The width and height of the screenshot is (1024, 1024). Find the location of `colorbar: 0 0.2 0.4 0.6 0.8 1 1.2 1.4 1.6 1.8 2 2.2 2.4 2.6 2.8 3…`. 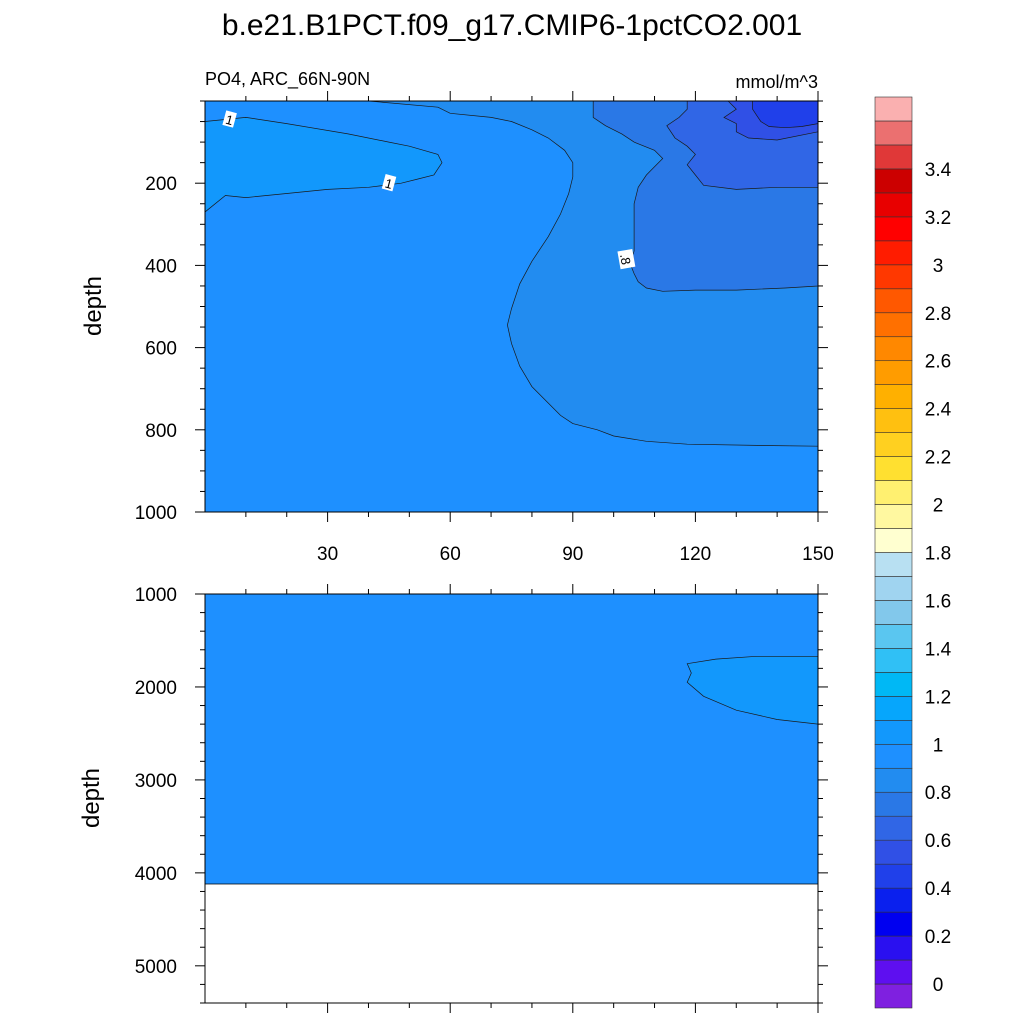

colorbar: 0 0.2 0.4 0.6 0.8 1 1.2 1.4 1.6 1.8 2 2.2 2.4 2.6 2.8 3… is located at coordinates (913, 552).